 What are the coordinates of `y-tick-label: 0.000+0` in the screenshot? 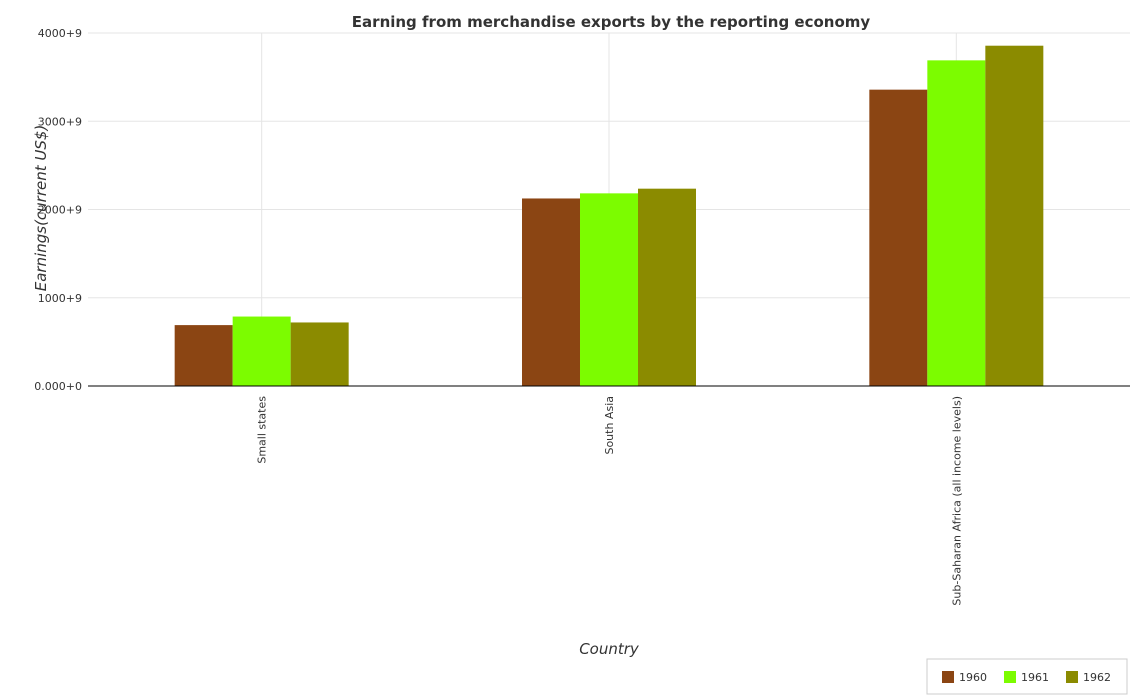 It's located at (58, 386).